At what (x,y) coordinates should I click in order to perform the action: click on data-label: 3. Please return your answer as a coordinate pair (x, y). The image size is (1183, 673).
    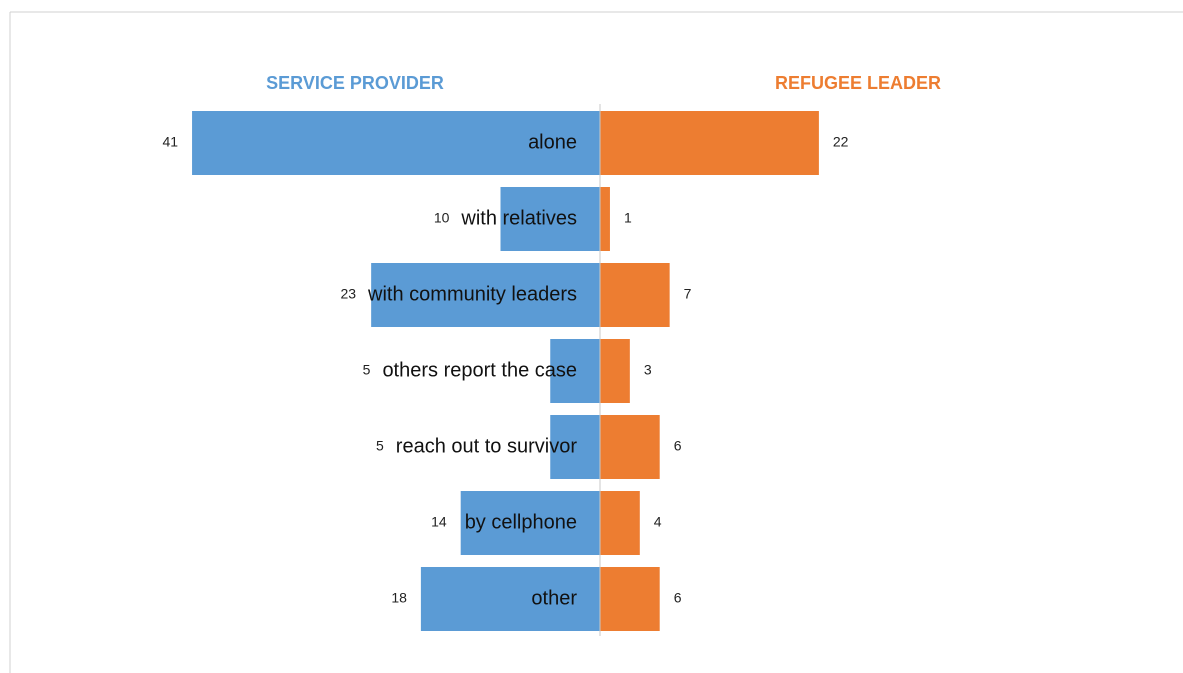
    Looking at the image, I should click on (648, 370).